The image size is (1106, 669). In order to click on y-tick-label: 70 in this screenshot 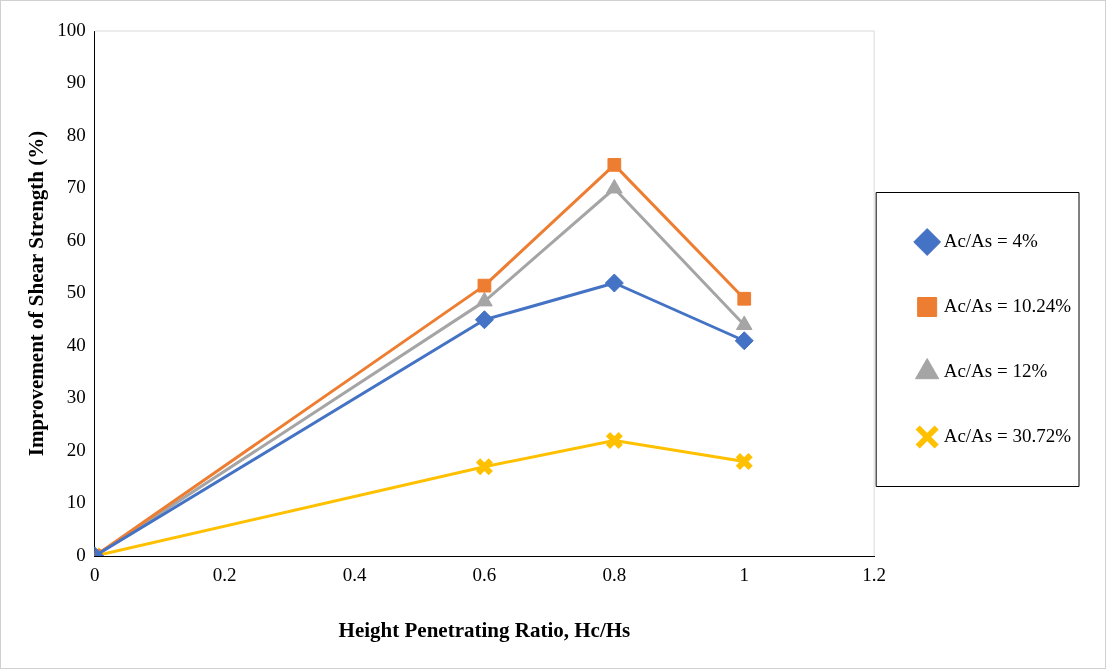, I will do `click(76, 187)`.